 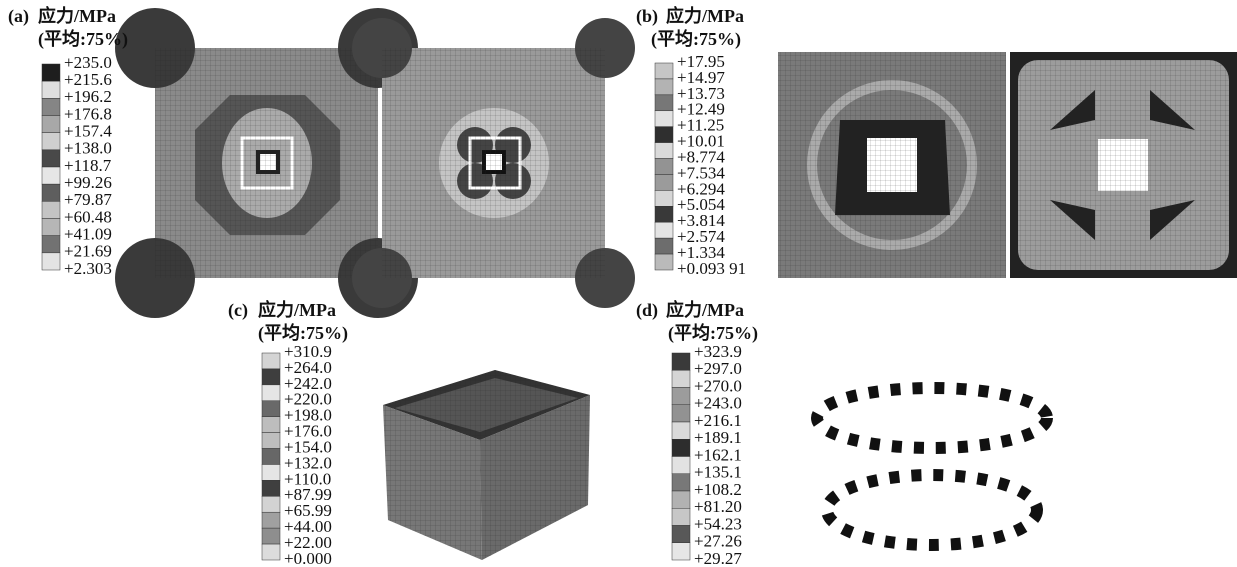 I want to click on legend-label: +176.0, so click(x=308, y=431).